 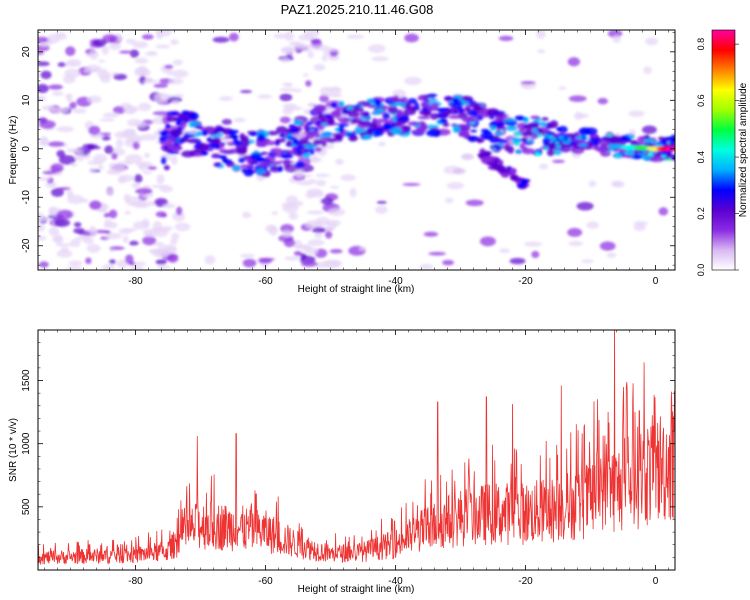 I want to click on colorbar-tick-label: 0.6, so click(x=701, y=100).